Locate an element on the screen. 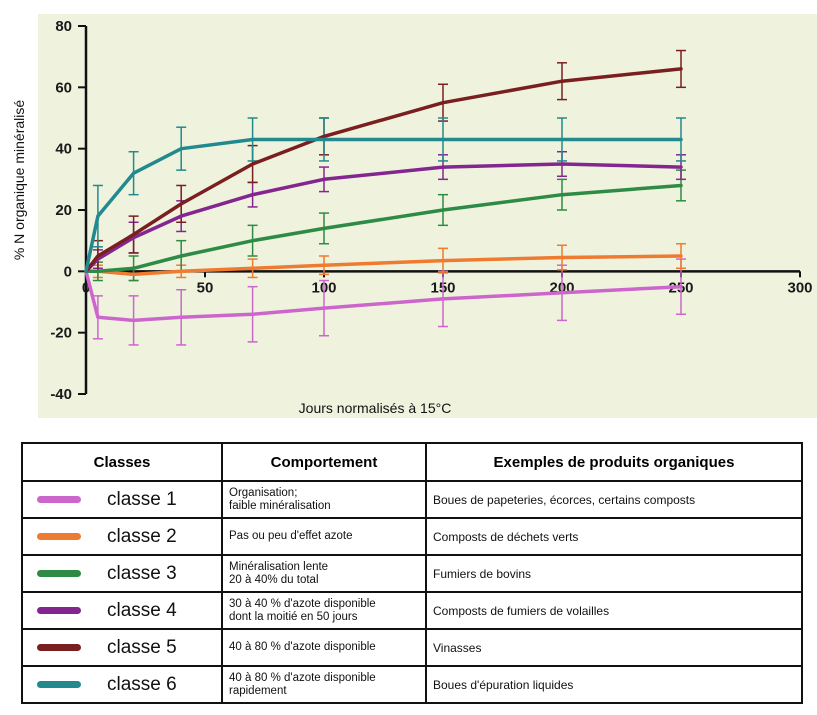  class-label: classe 1 is located at coordinates (142, 499).